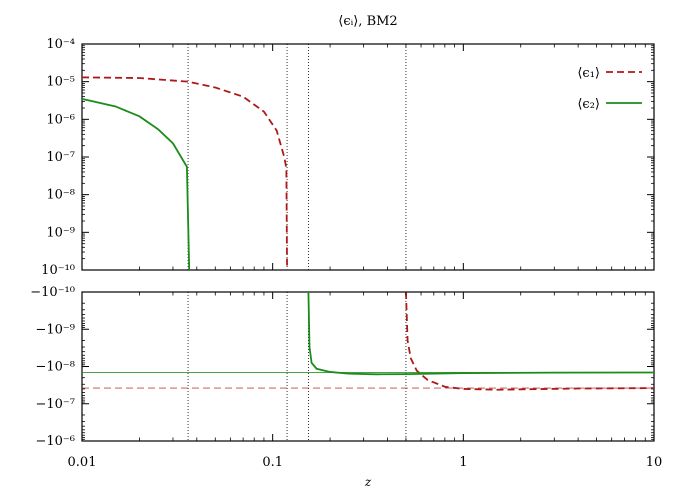 This screenshot has width=676, height=491. I want to click on y-tick-label: 10⁻⁸, so click(60, 195).